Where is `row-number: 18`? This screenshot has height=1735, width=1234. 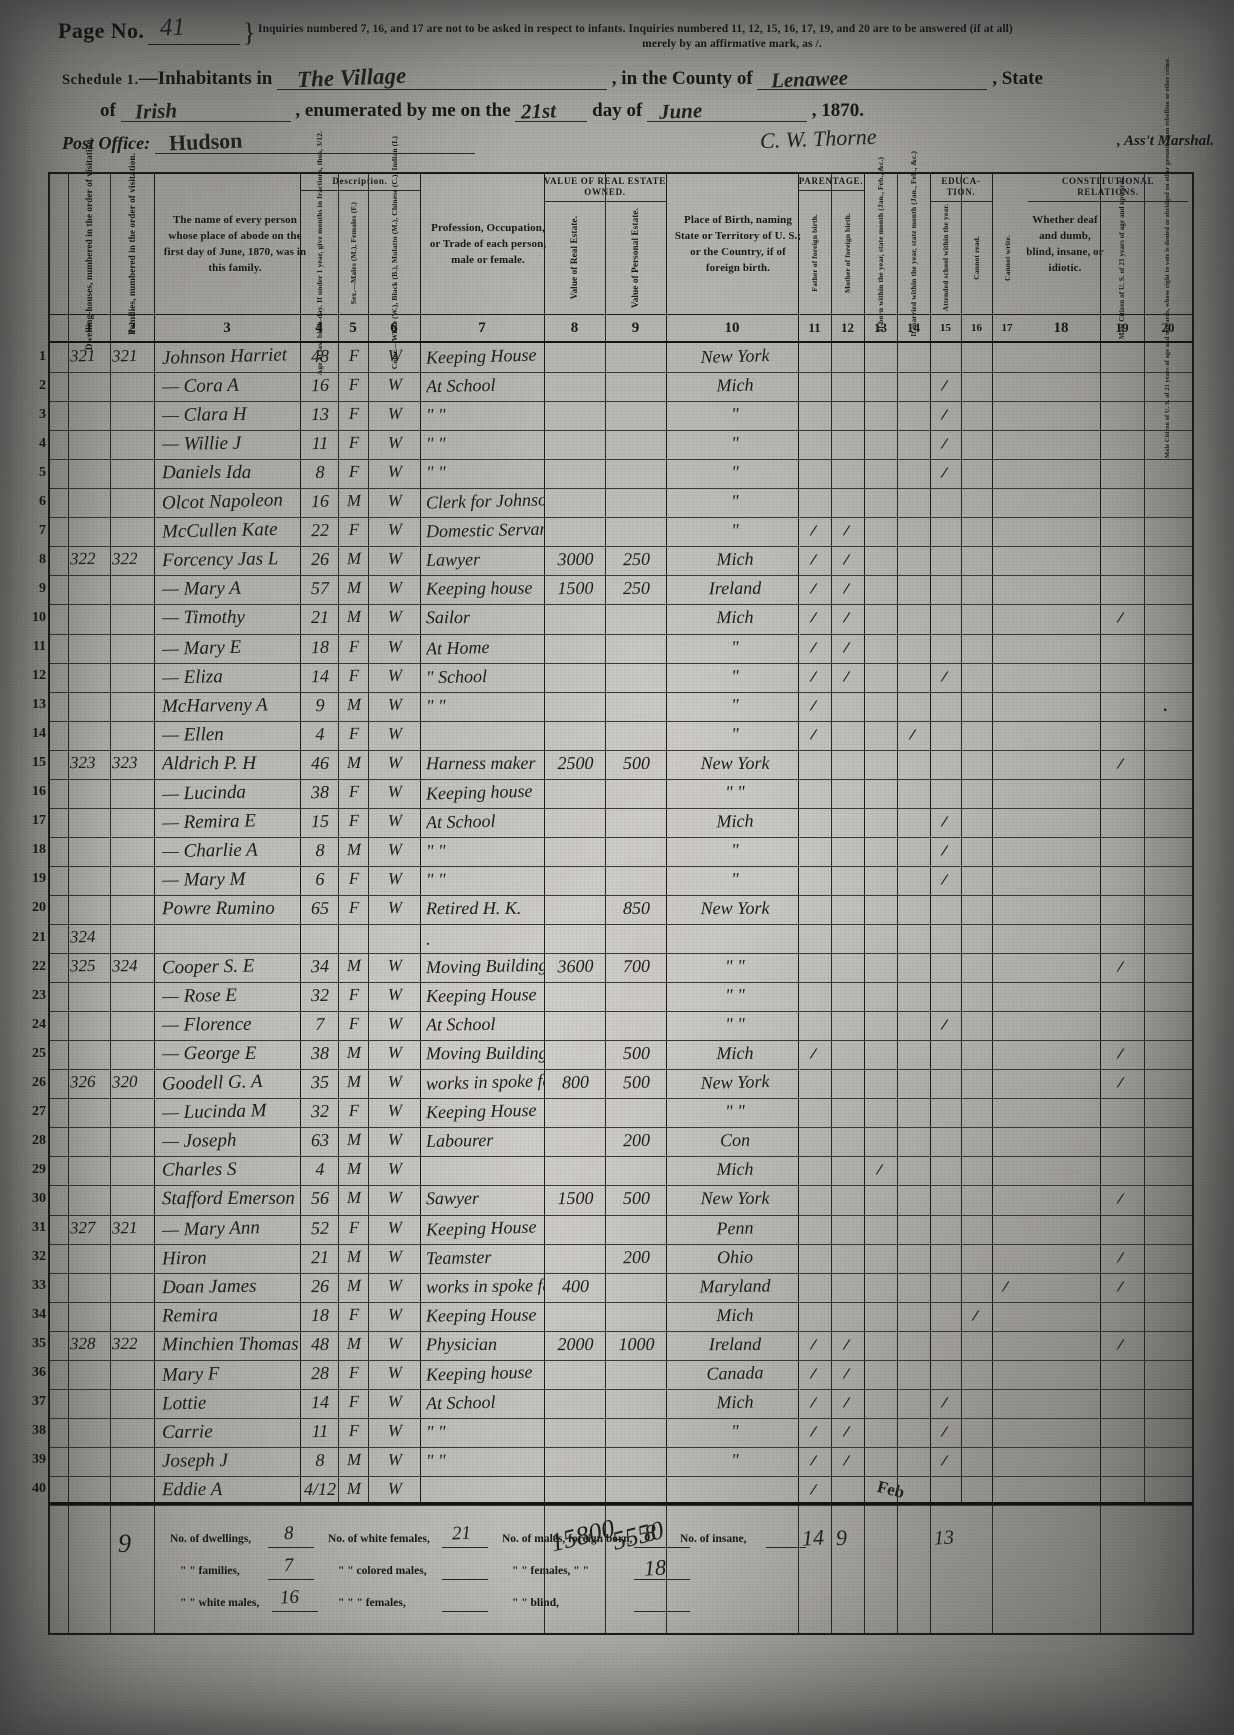
row-number: 18 is located at coordinates (39, 850).